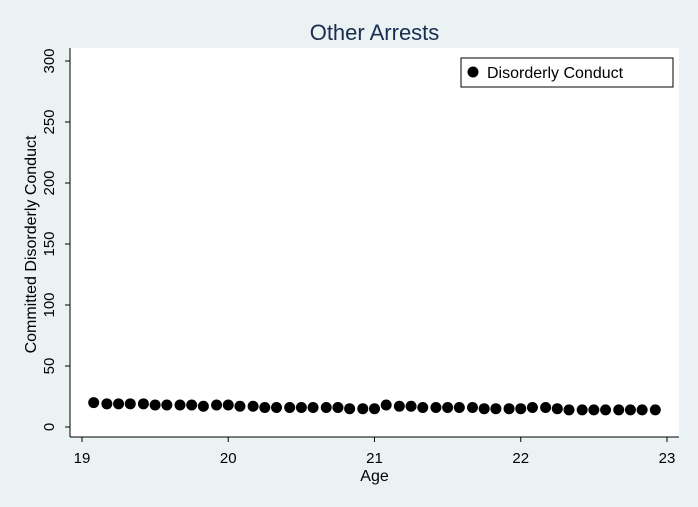 The width and height of the screenshot is (698, 507). Describe the element at coordinates (520, 458) in the screenshot. I see `x-tick-label: 22` at that location.